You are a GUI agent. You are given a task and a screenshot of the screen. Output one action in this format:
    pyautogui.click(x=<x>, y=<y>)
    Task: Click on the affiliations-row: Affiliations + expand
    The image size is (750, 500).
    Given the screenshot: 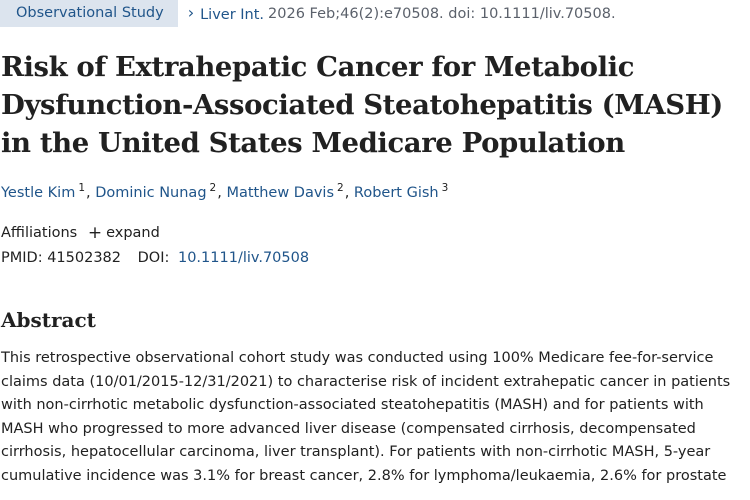 What is the action you would take?
    pyautogui.click(x=80, y=232)
    